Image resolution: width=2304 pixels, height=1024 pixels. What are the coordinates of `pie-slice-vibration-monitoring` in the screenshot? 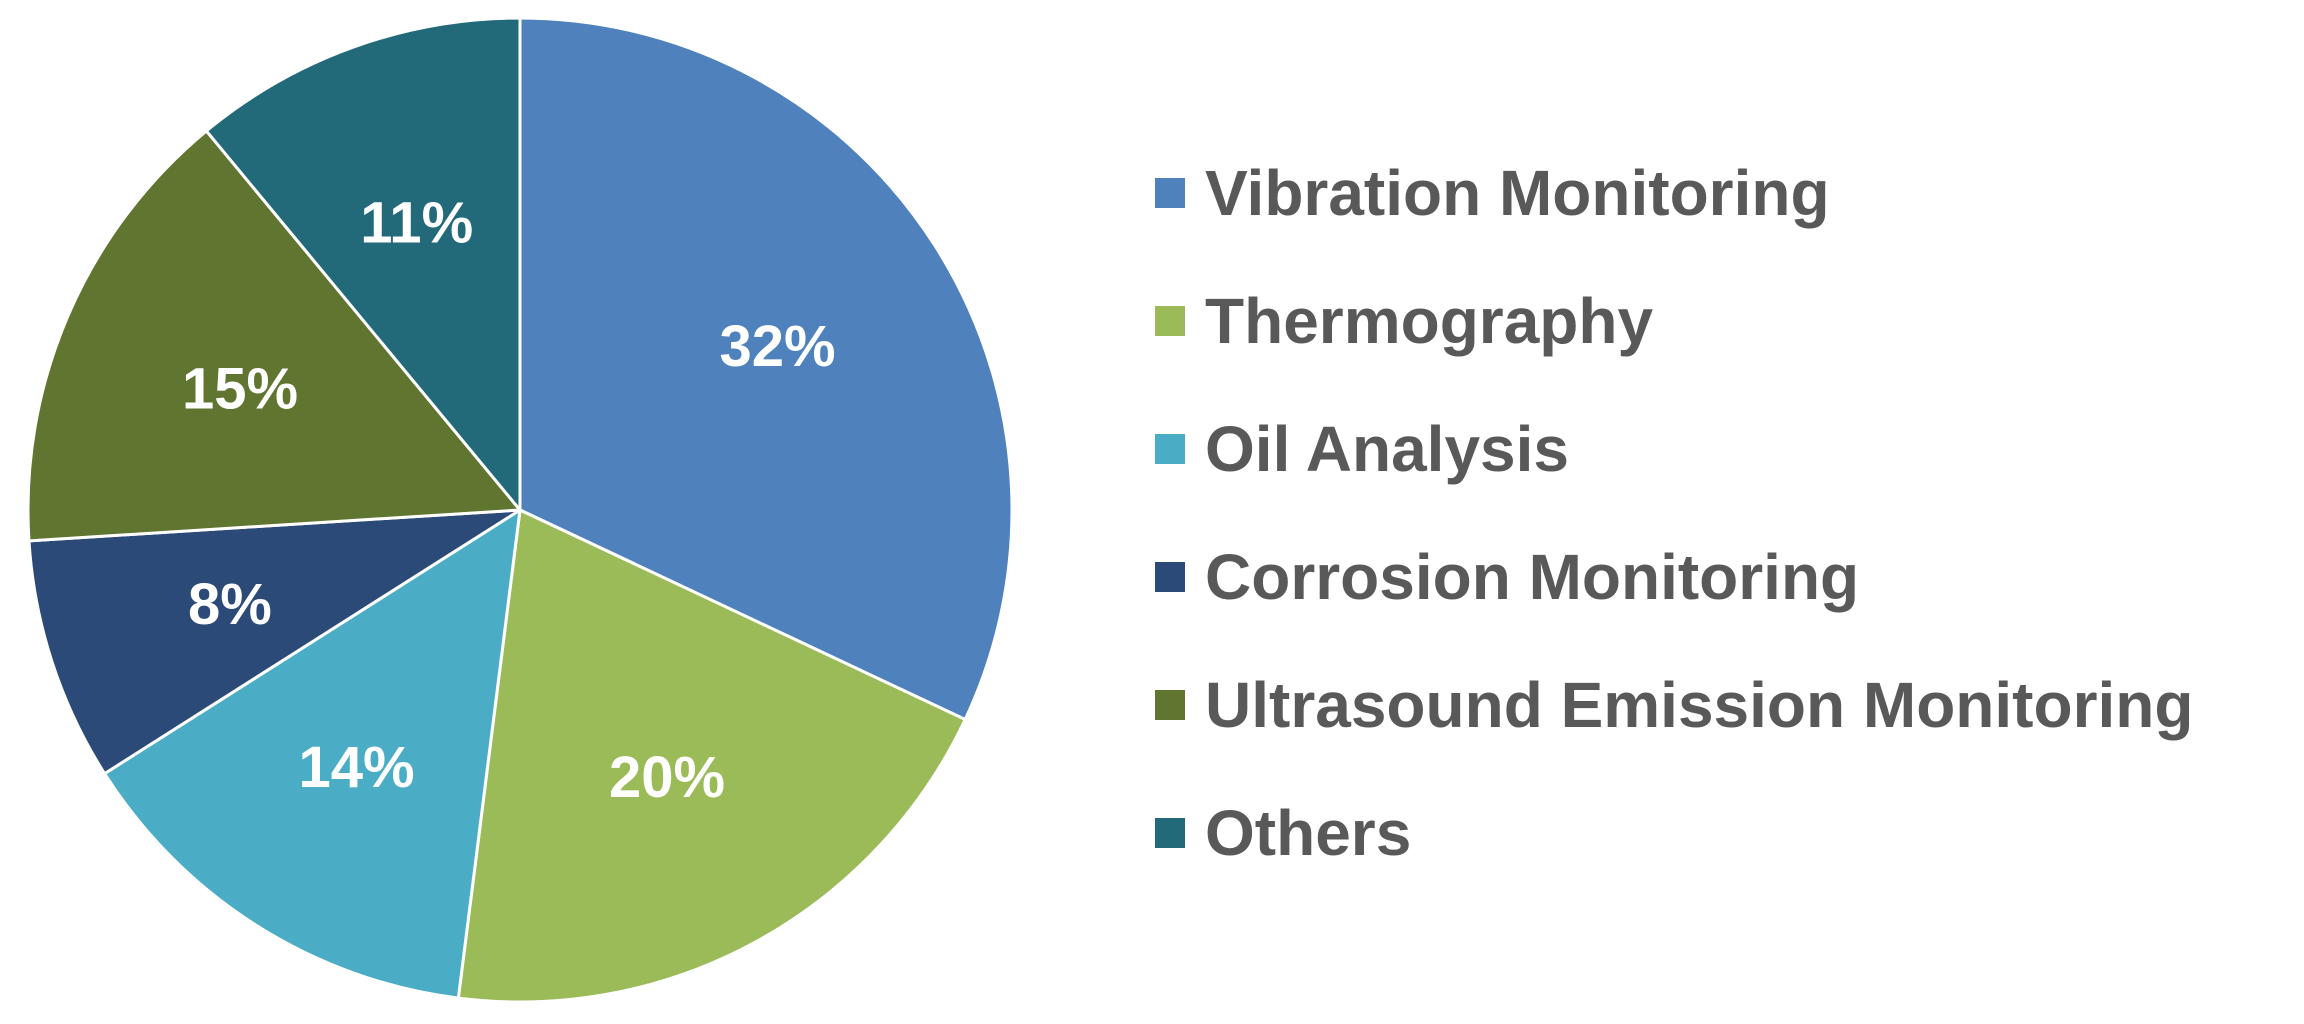 It's located at (766, 368).